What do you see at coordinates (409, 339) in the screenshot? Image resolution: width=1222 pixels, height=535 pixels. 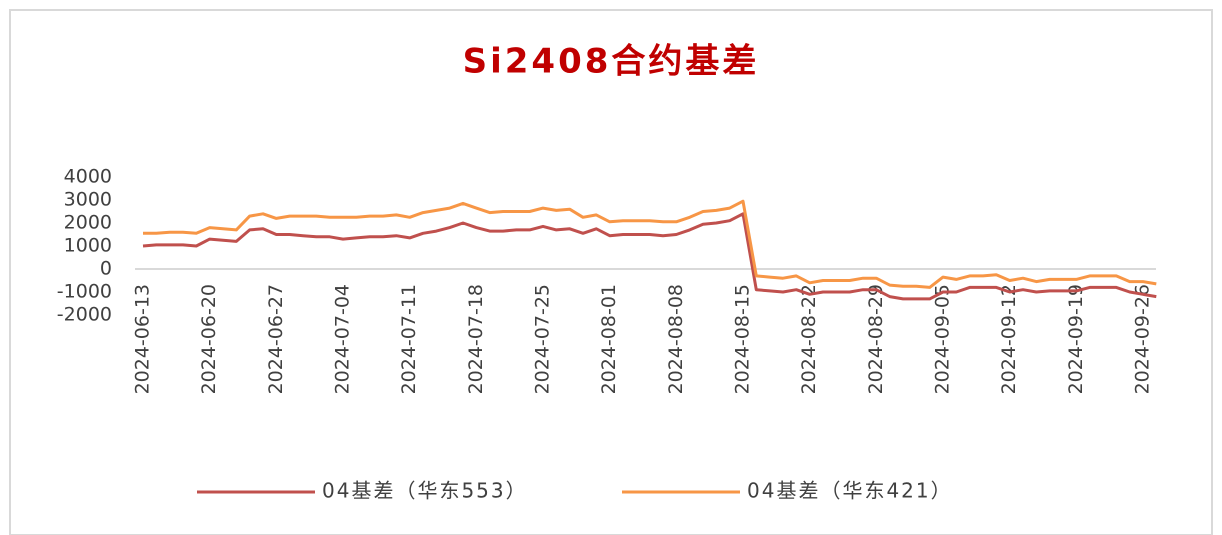 I see `x-tick-label: 2024-07-11` at bounding box center [409, 339].